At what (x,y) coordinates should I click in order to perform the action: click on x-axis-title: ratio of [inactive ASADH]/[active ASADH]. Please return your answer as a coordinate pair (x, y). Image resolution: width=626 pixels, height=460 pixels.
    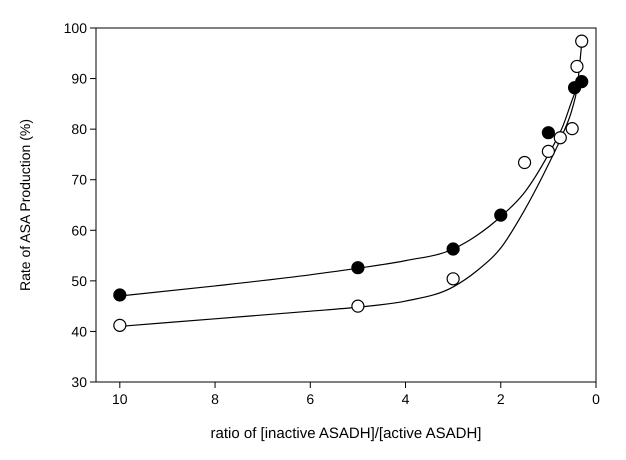
    Looking at the image, I should click on (346, 433).